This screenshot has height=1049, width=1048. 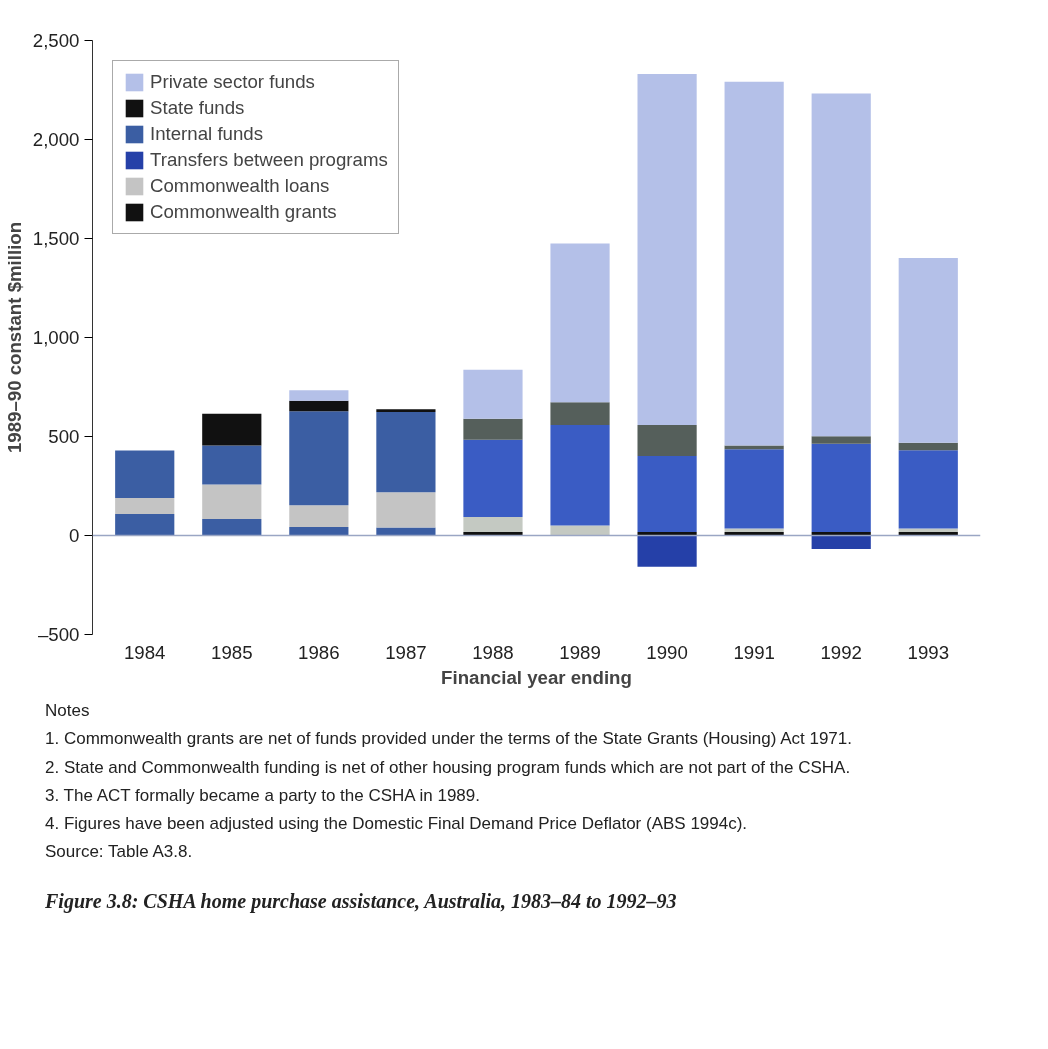 I want to click on text: Figure 3.8: CSHA home purchase assistance, Australia, 1983–84 to 1992–93, so click(x=361, y=901).